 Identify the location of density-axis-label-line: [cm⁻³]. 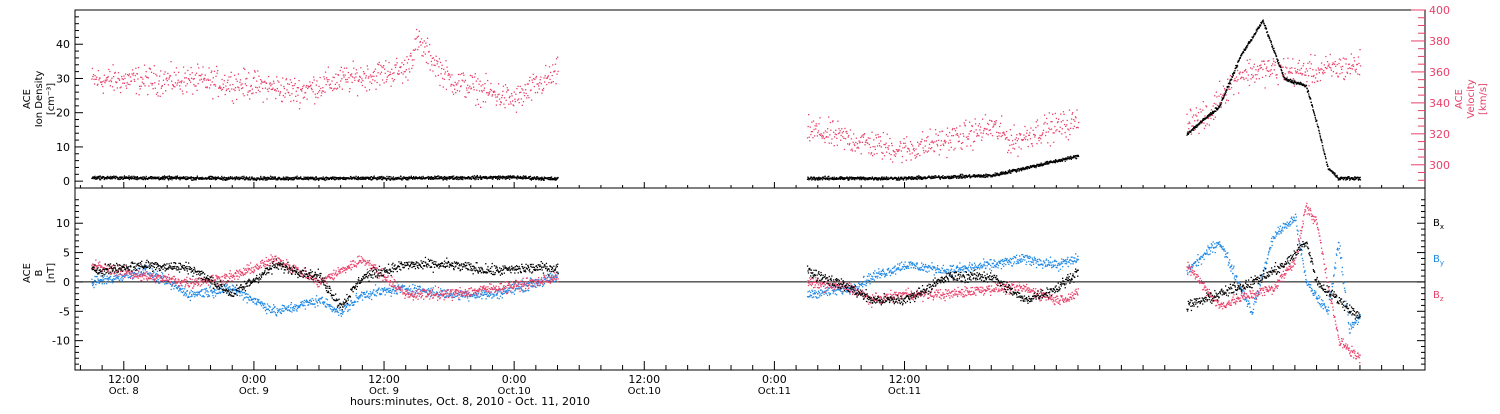
(51, 99).